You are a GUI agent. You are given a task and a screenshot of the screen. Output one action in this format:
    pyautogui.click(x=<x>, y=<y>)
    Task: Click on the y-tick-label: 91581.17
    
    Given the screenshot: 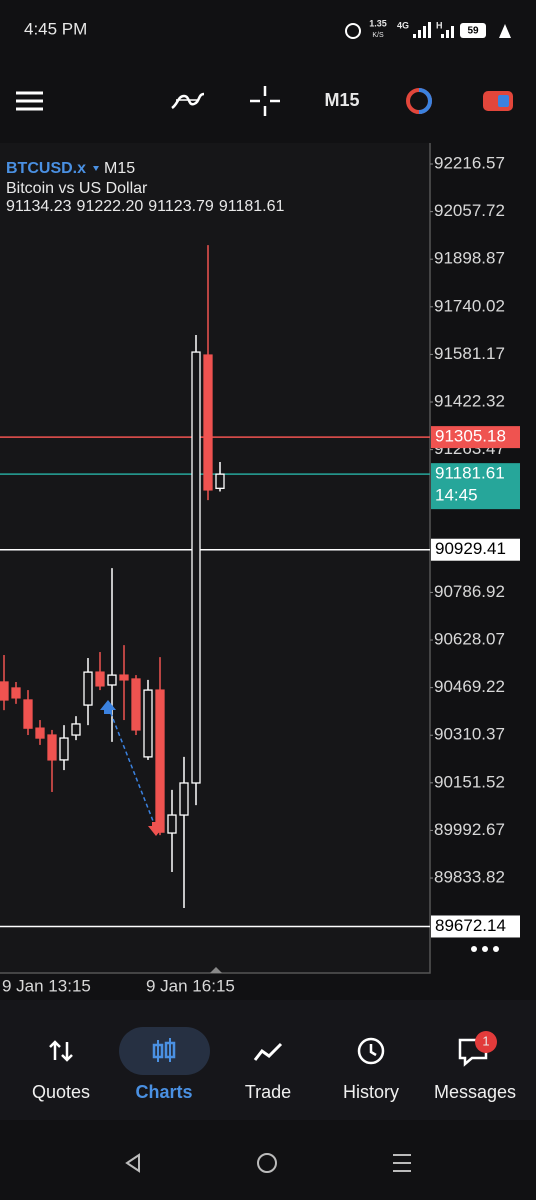 What is the action you would take?
    pyautogui.click(x=469, y=353)
    